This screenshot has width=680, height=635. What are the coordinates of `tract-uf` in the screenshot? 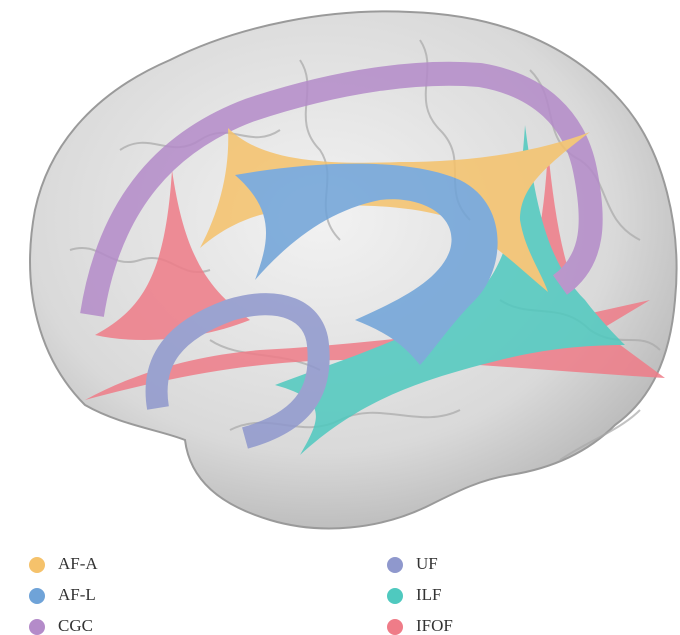 It's located at (237, 371).